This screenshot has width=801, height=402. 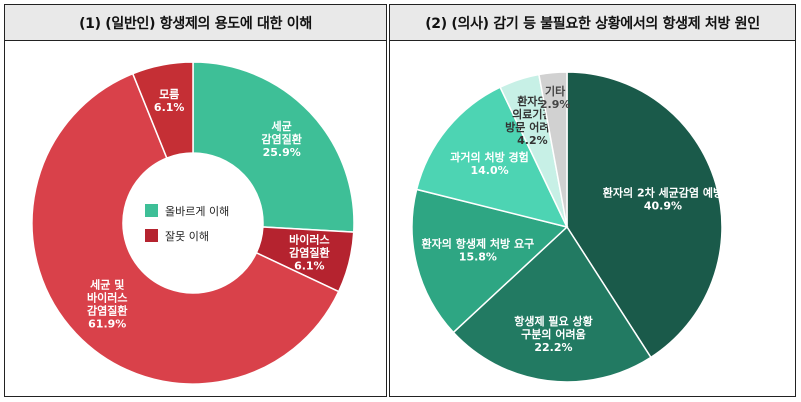 I want to click on slice-label-6: 기타2.9%, so click(x=555, y=97).